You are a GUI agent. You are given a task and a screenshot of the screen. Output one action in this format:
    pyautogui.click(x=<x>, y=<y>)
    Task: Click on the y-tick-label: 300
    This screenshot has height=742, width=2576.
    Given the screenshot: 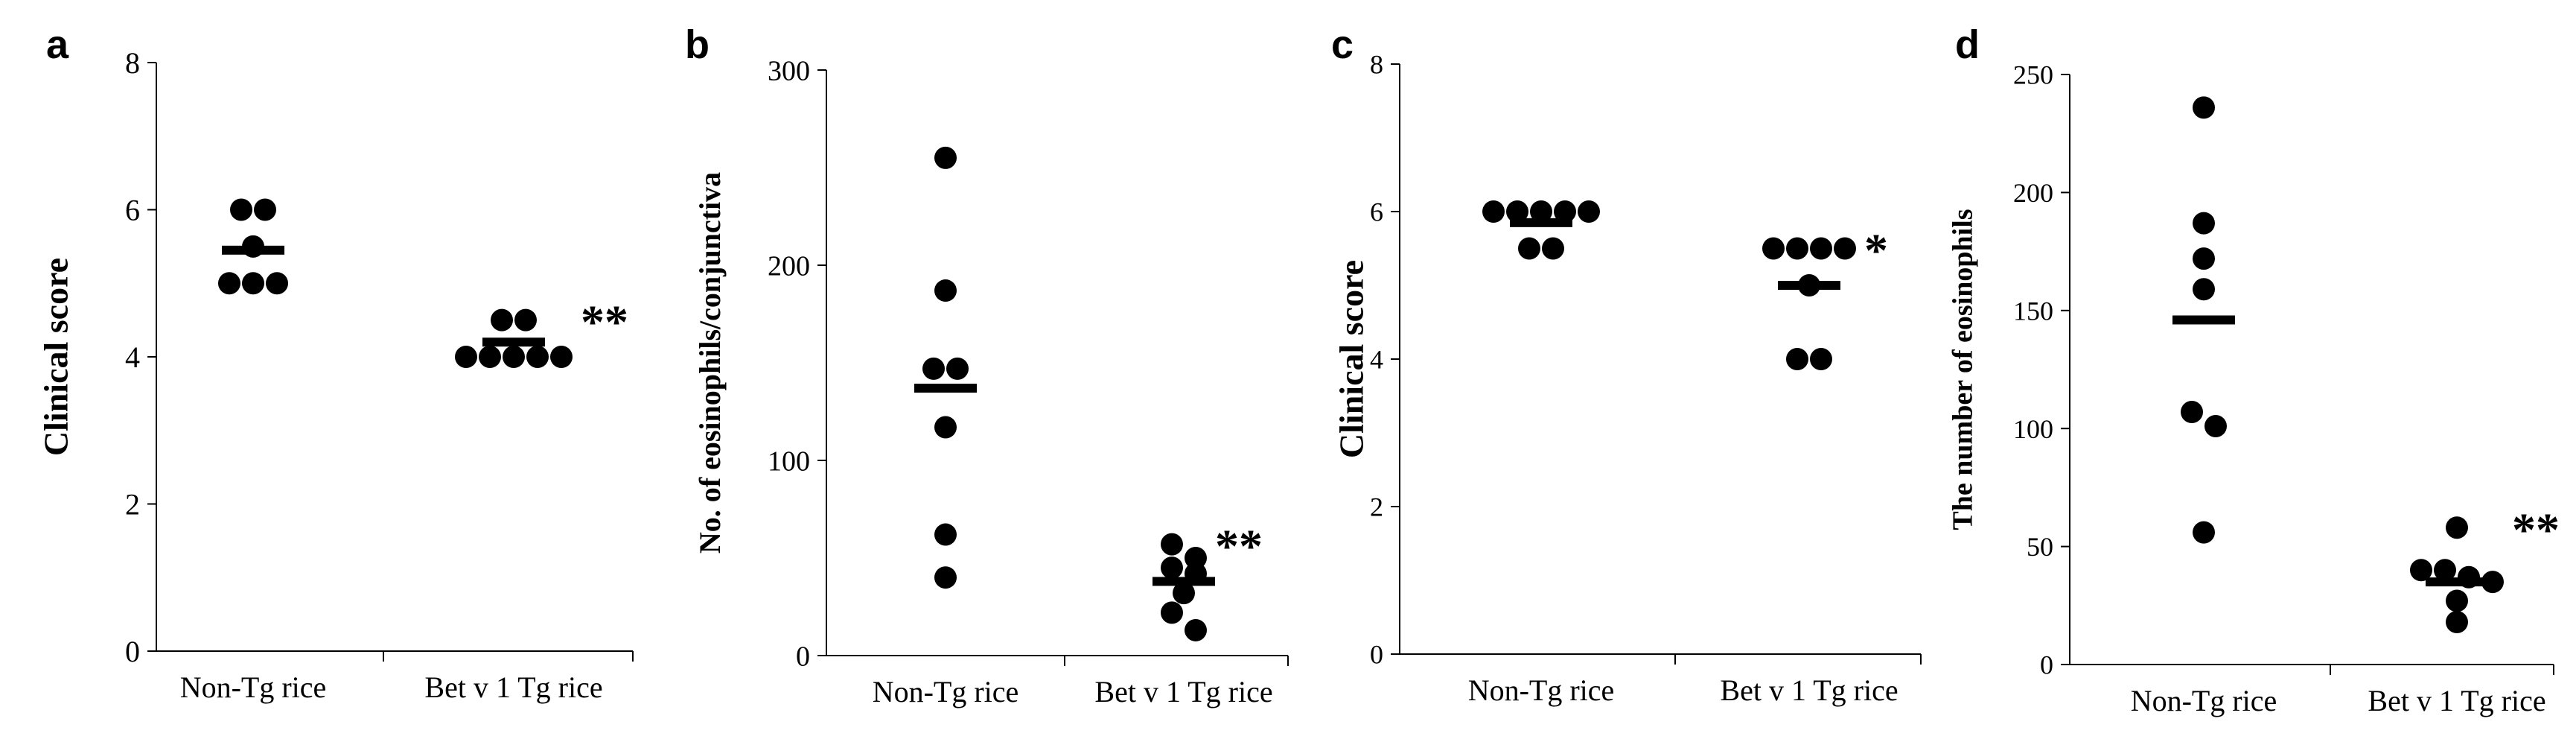 What is the action you would take?
    pyautogui.click(x=789, y=71)
    